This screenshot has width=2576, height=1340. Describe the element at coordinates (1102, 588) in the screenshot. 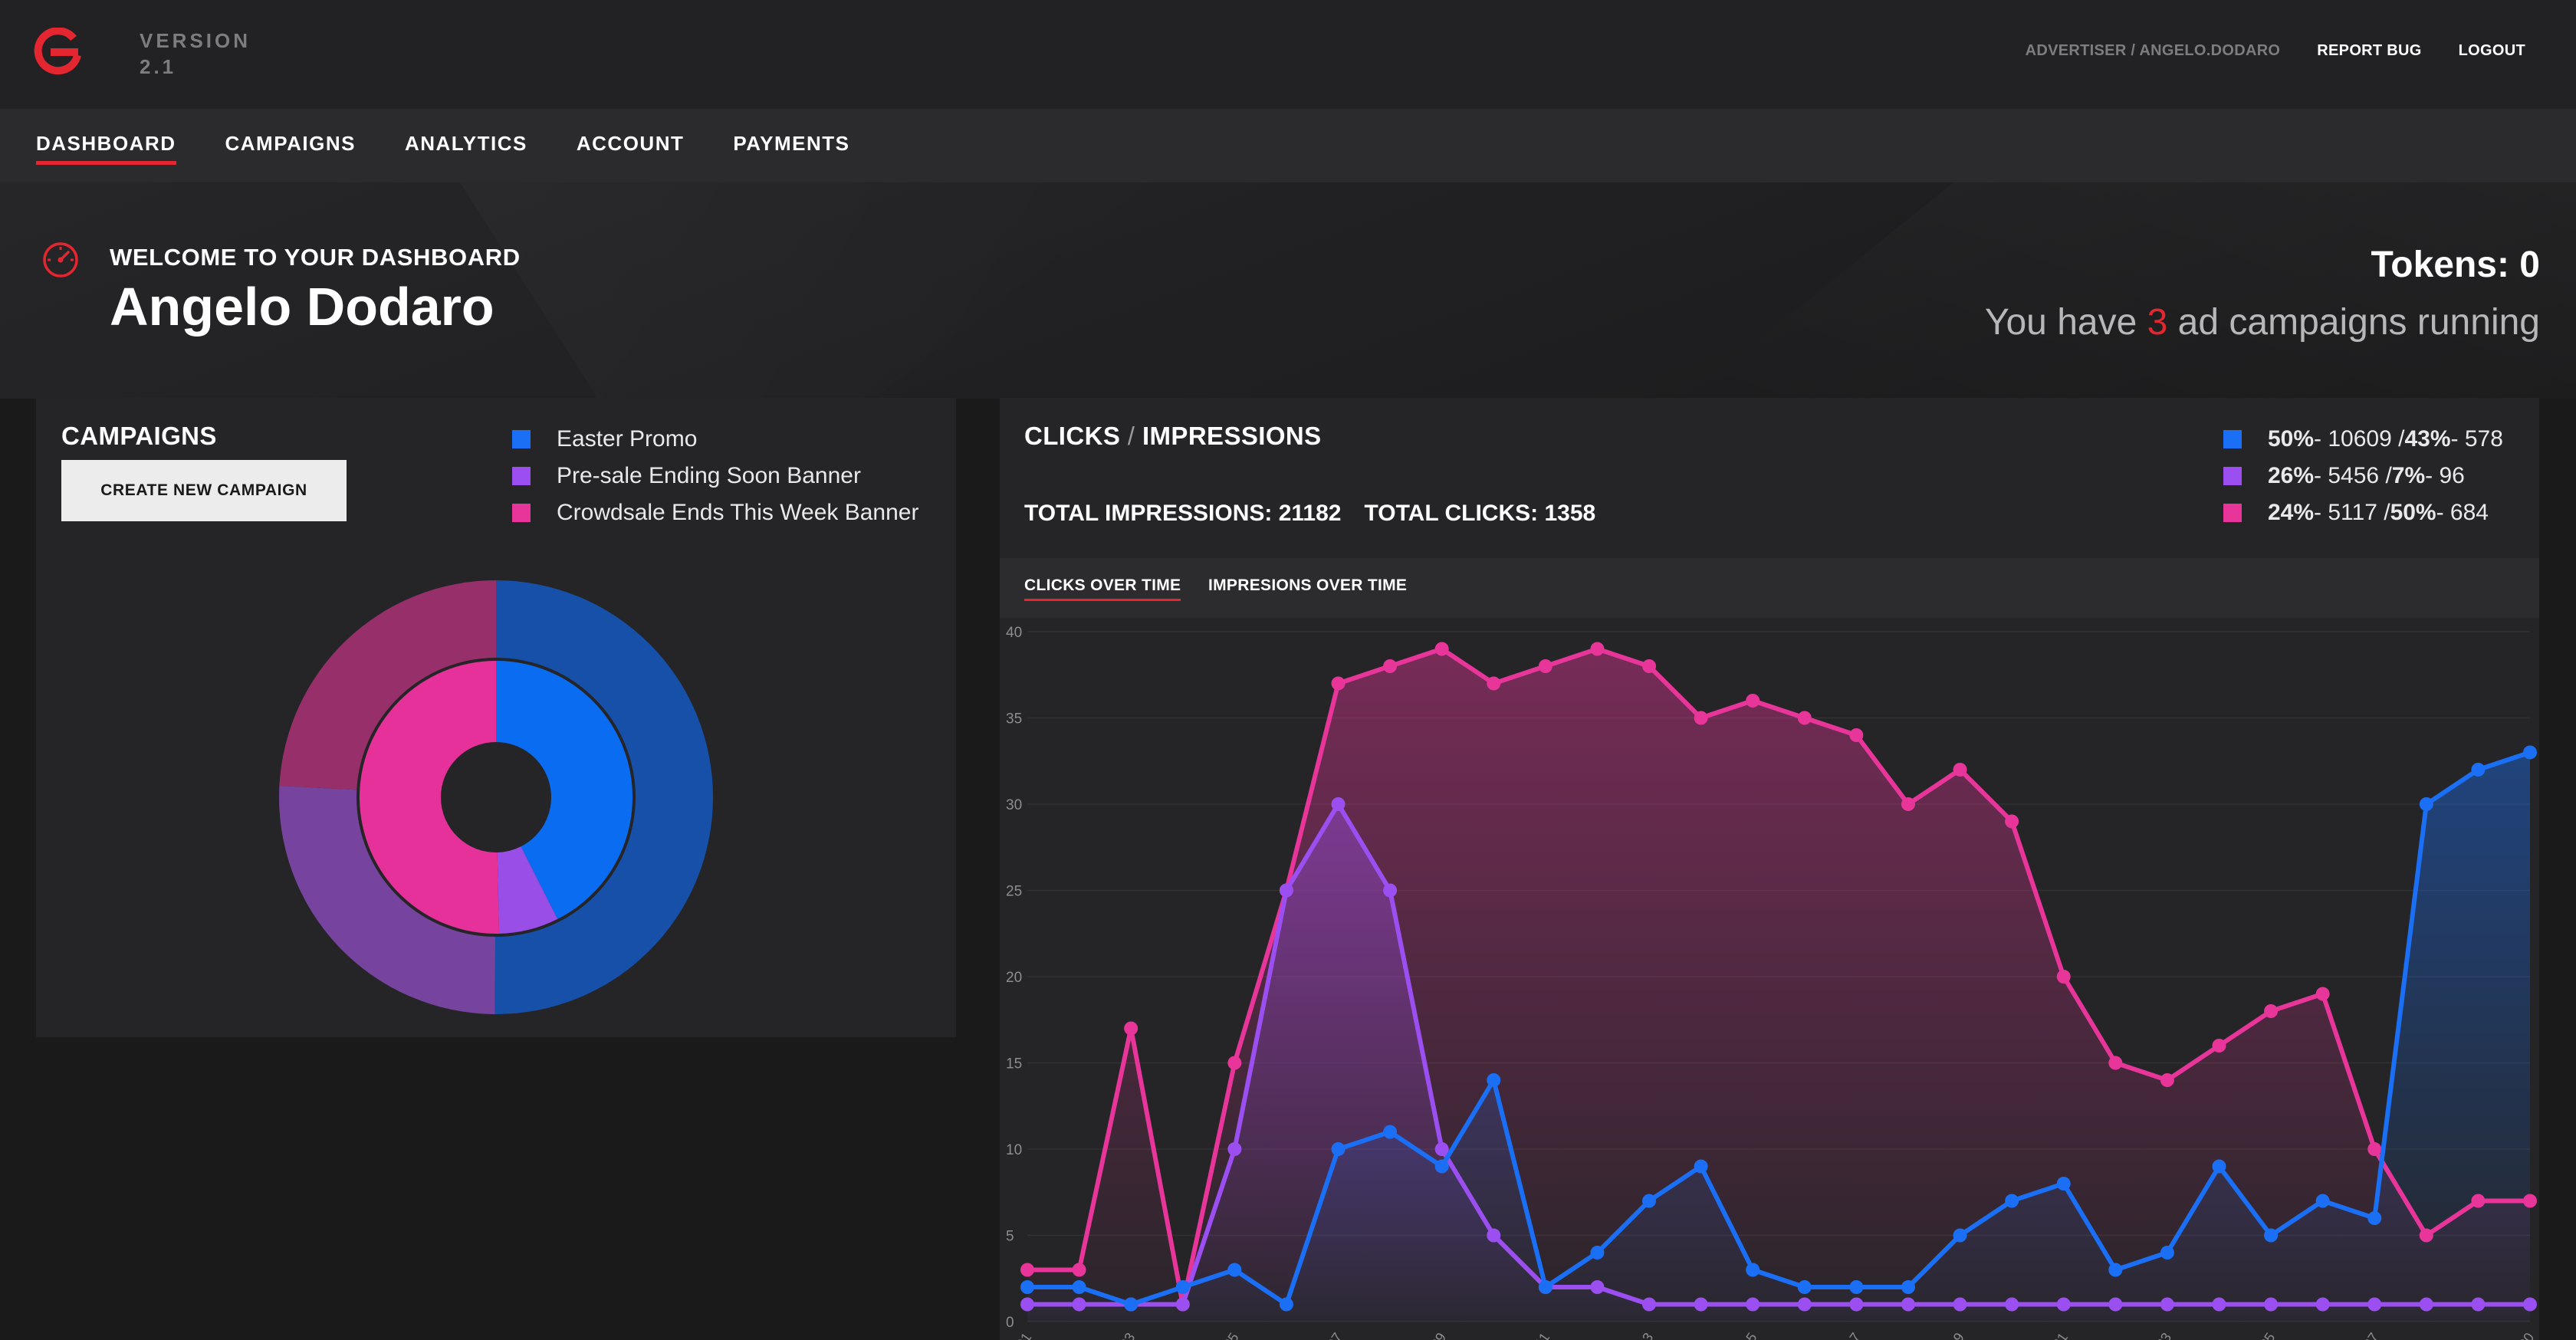

I see `tab-clicks-over-time: CLICKS OVER TIME` at that location.